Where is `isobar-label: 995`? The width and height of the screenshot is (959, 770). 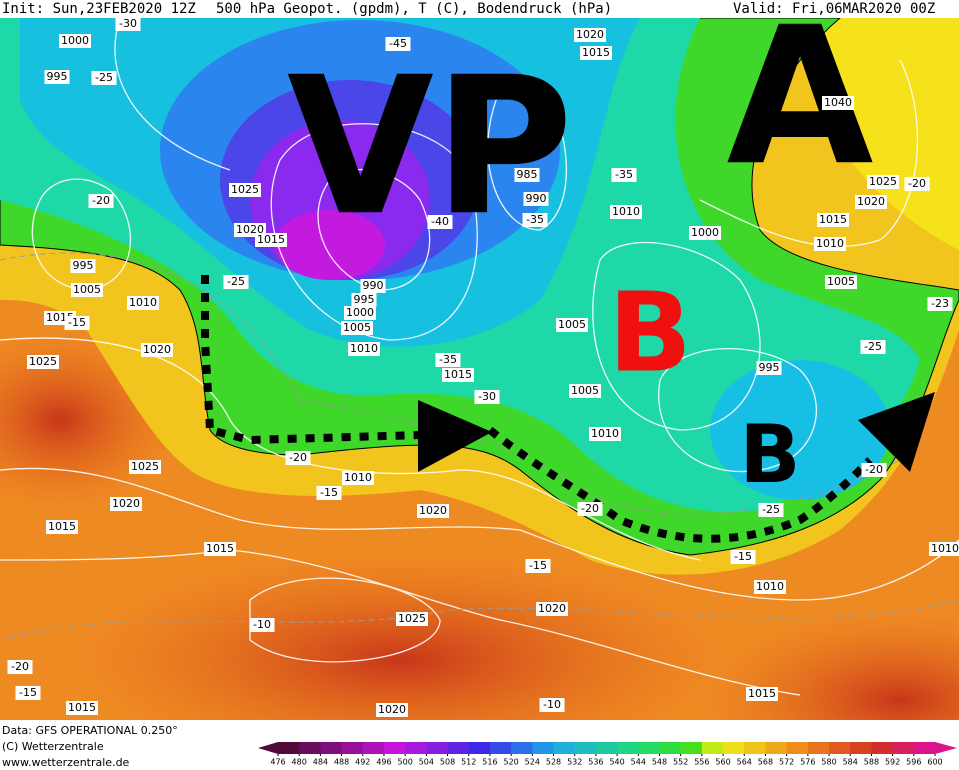 isobar-label: 995 is located at coordinates (364, 299).